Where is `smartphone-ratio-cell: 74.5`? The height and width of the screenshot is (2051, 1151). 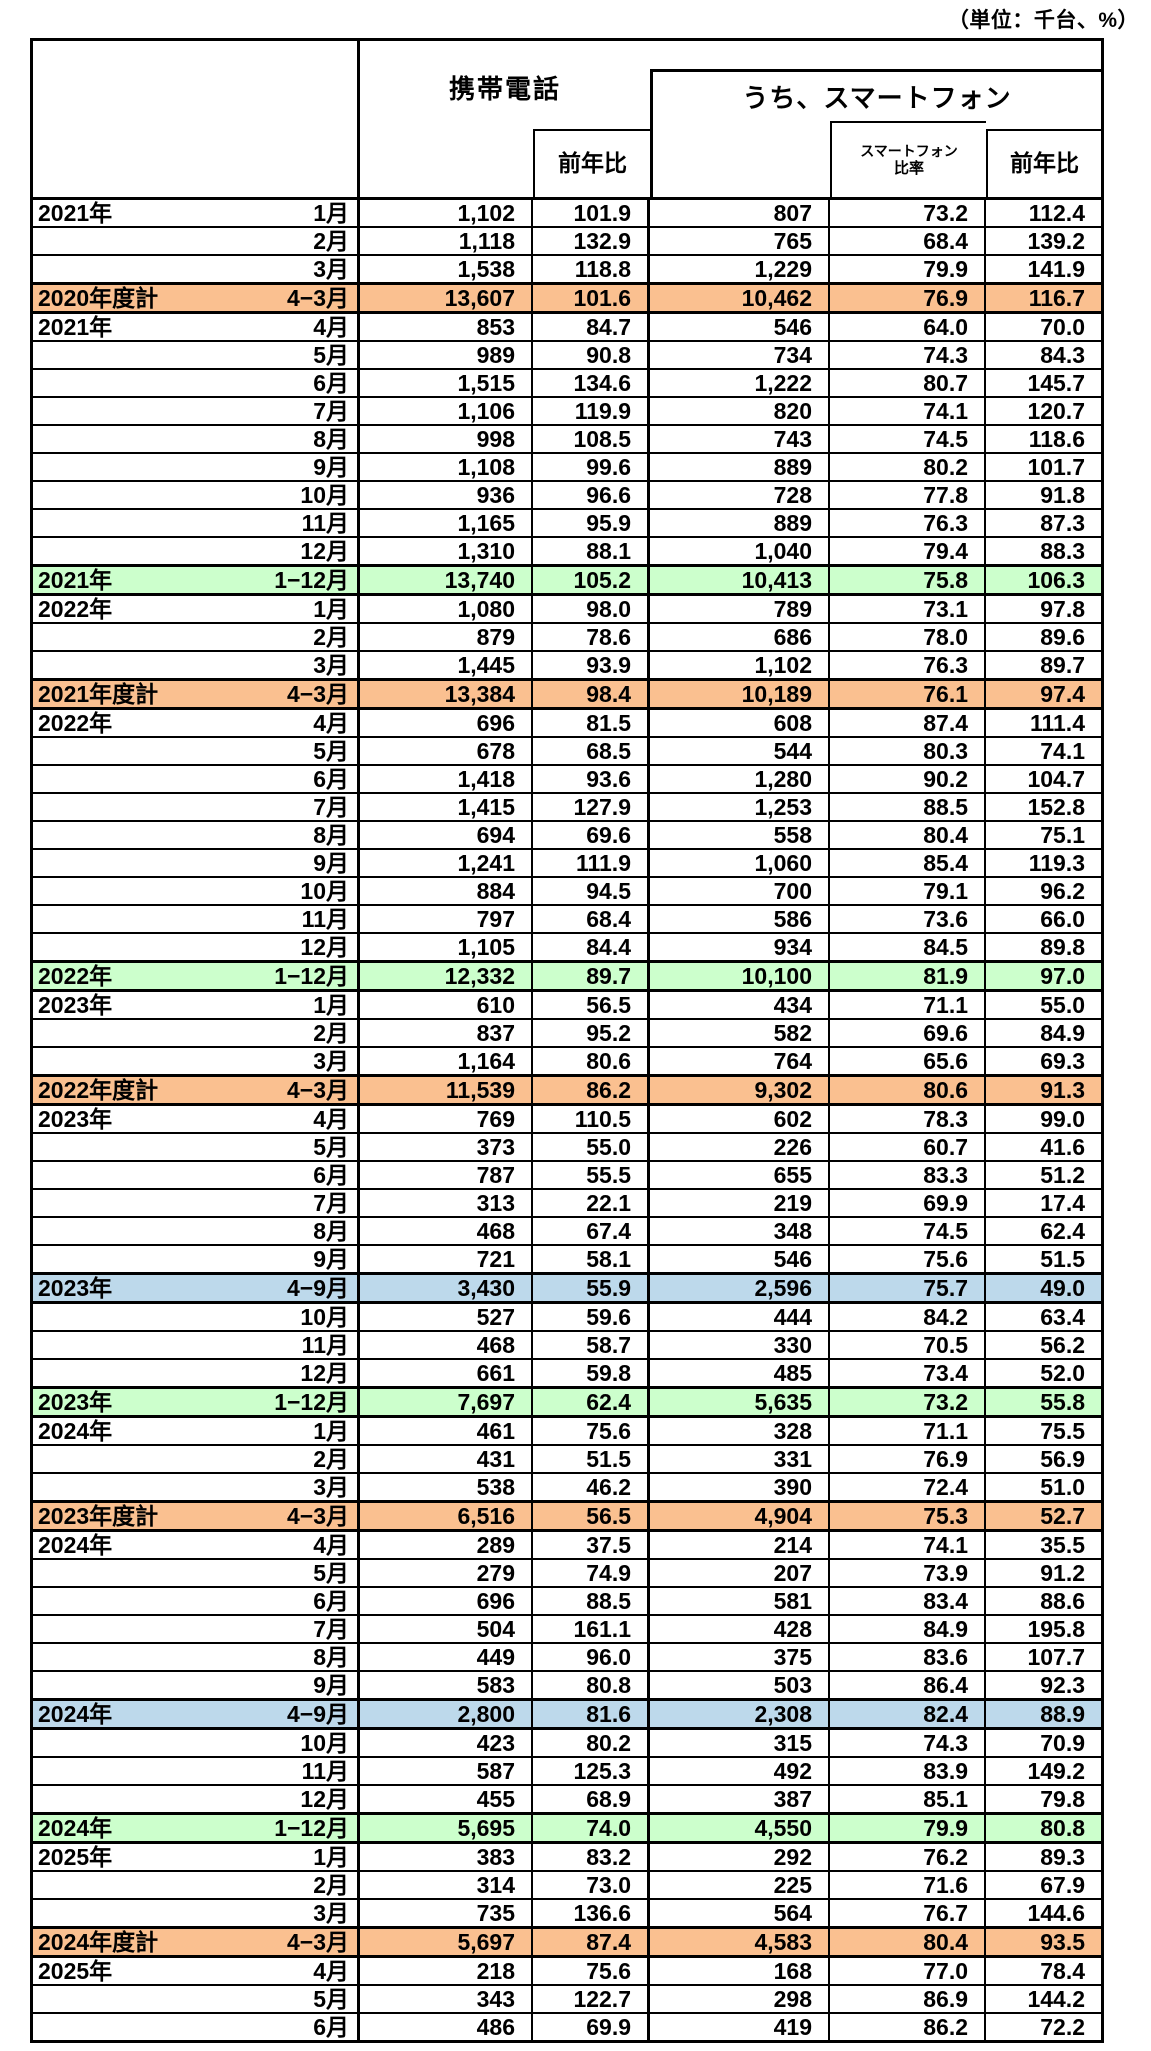
smartphone-ratio-cell: 74.5 is located at coordinates (908, 1231).